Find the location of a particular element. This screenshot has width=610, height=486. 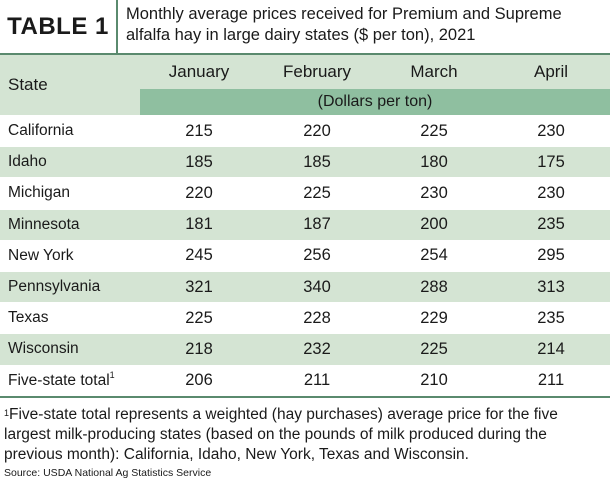

state-name: California is located at coordinates (41, 131).